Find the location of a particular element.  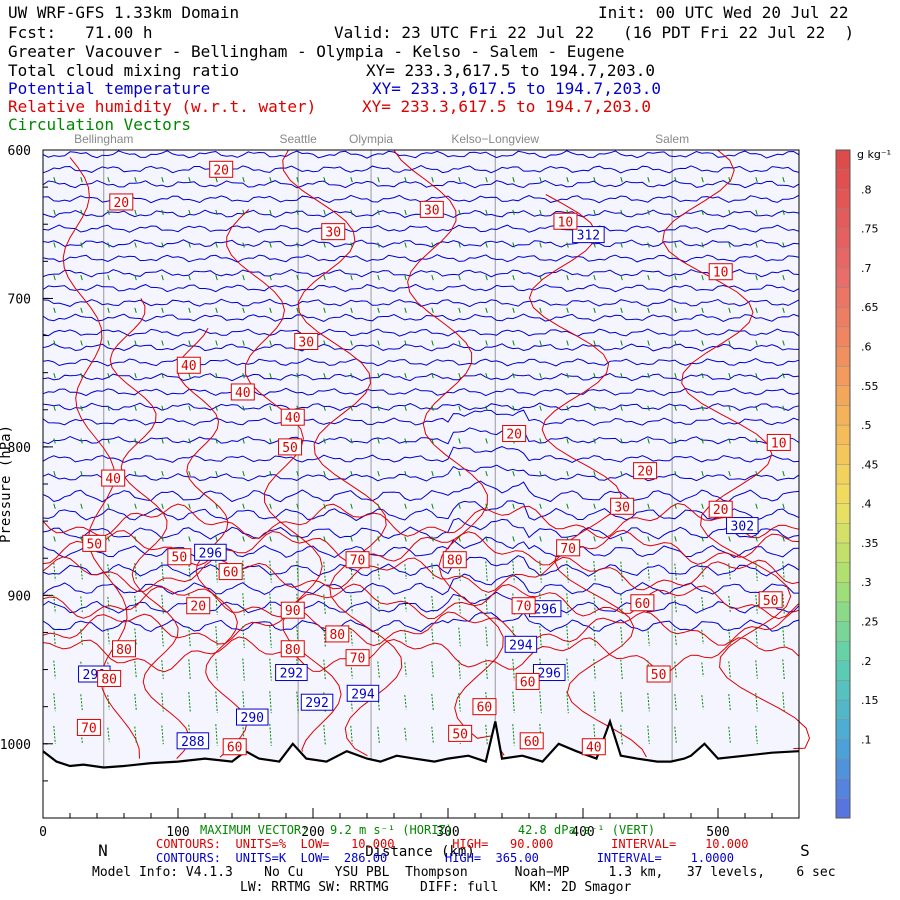

below-ground-area is located at coordinates (421, 769).